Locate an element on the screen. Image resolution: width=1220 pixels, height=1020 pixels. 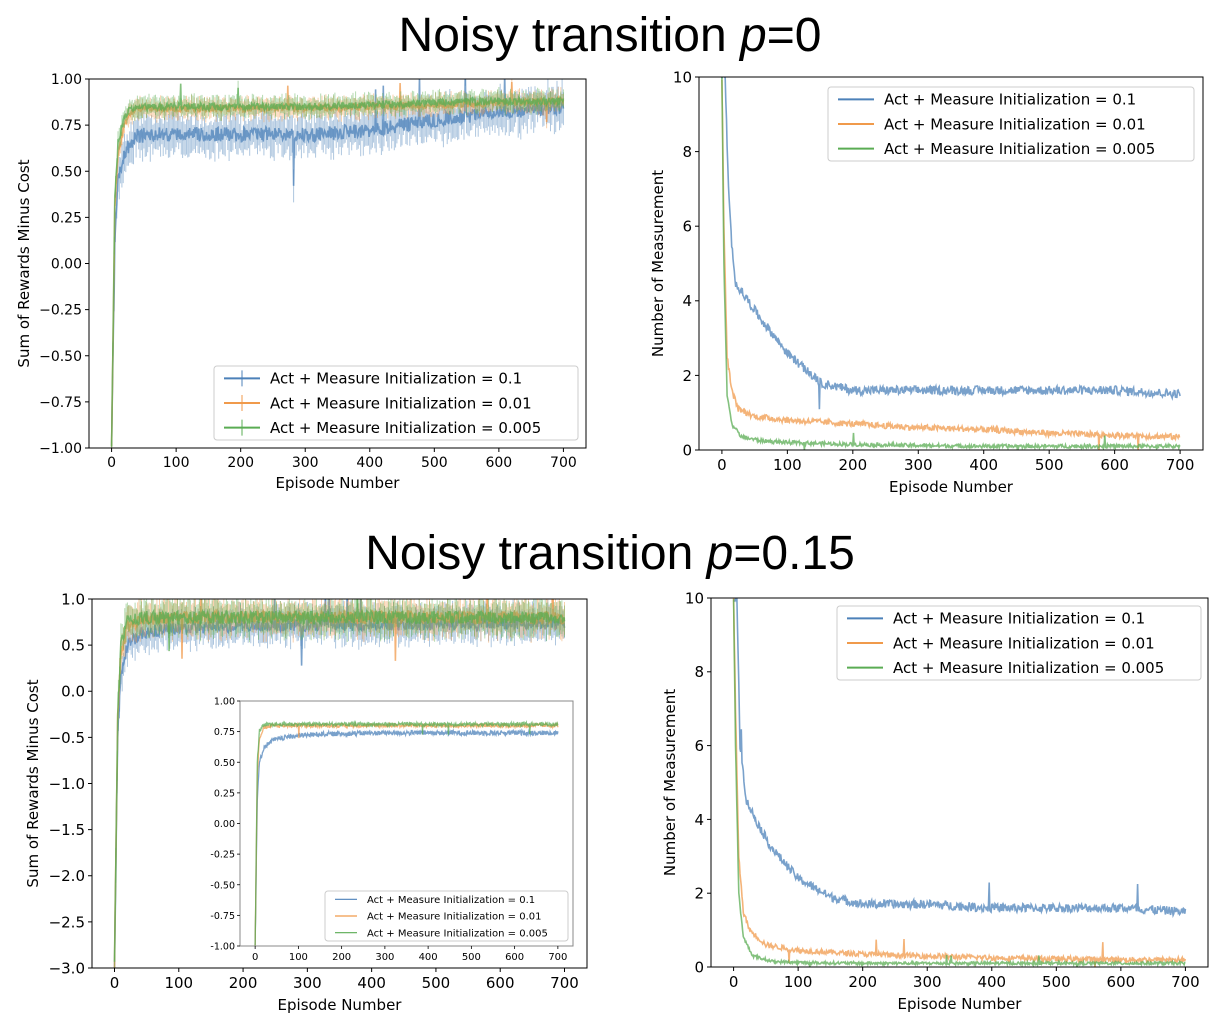
chart-bottom-right-xtick-label-3: 300 is located at coordinates (927, 982).